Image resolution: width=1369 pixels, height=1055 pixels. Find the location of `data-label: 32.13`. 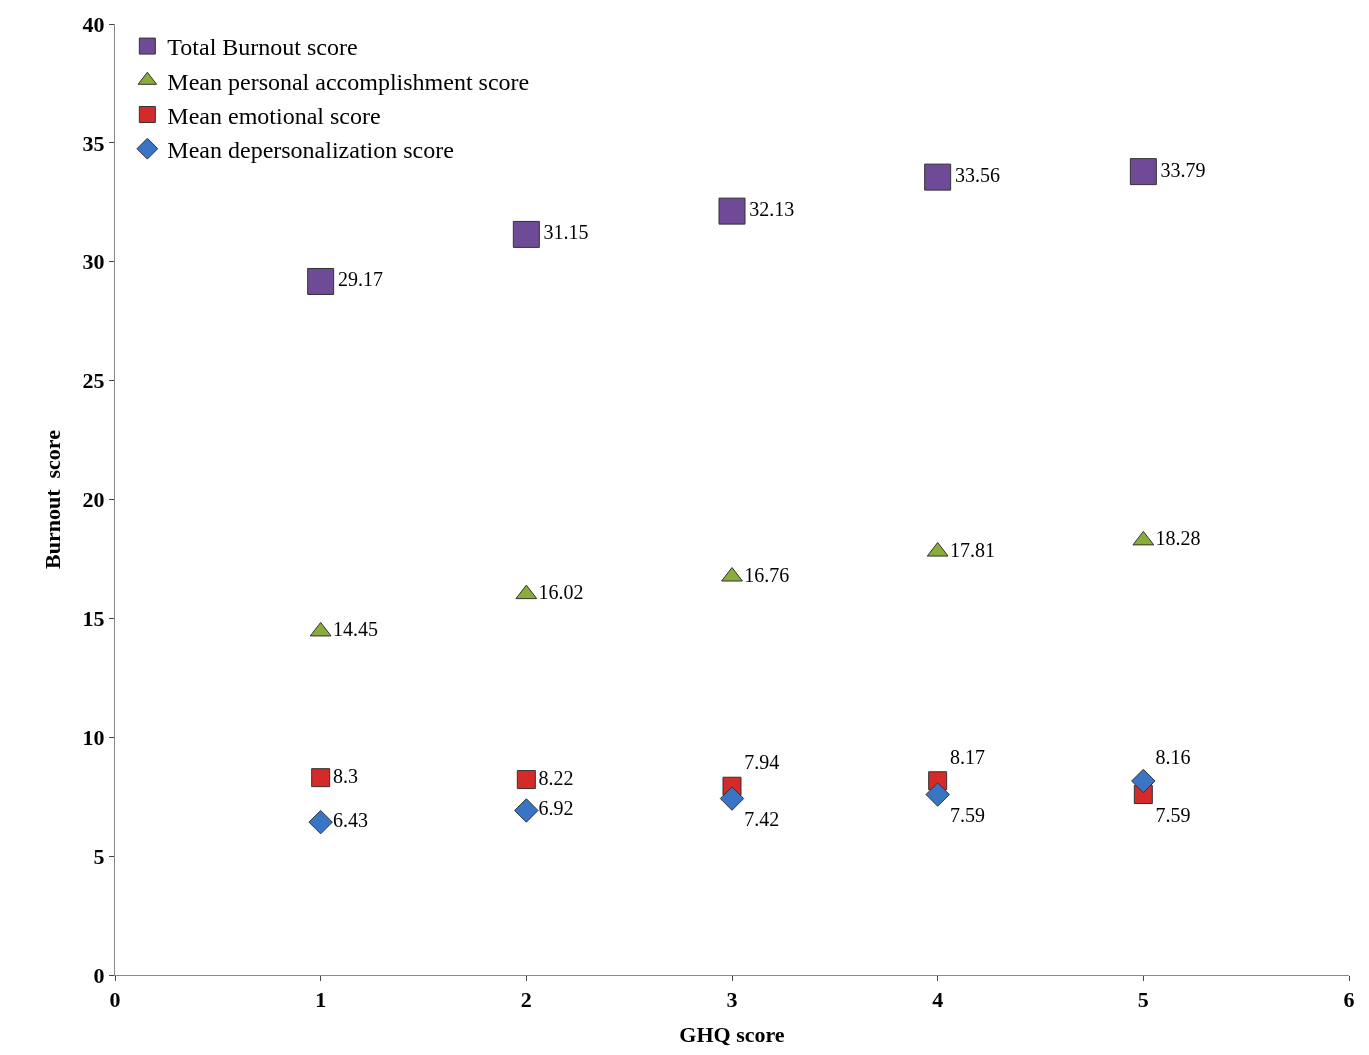

data-label: 32.13 is located at coordinates (772, 209).